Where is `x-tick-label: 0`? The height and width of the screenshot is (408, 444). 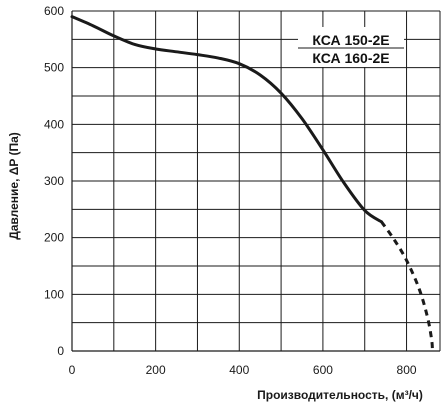
x-tick-label: 0 is located at coordinates (72, 370).